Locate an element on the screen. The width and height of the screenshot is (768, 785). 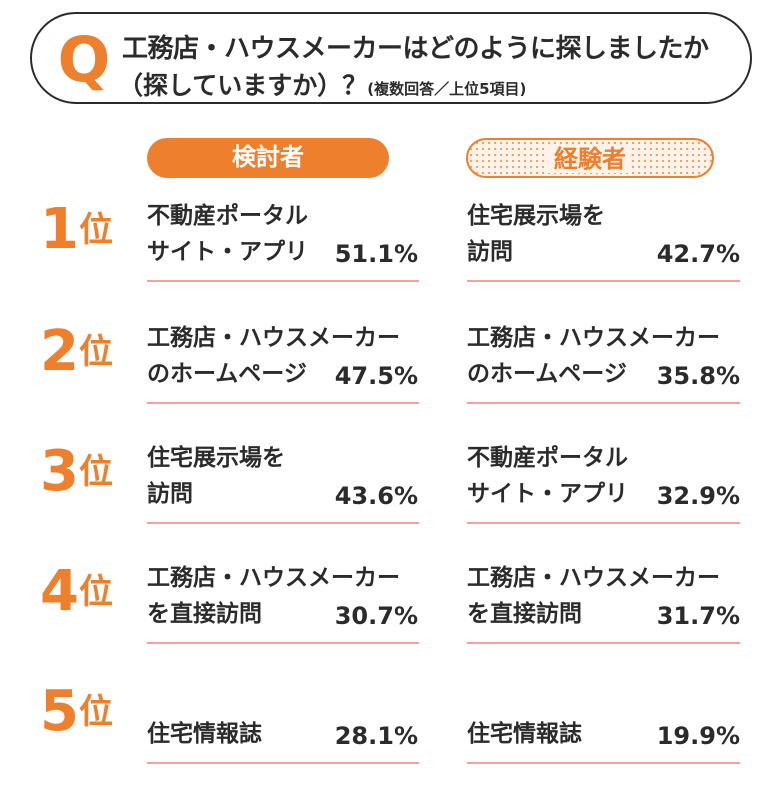
item-percentage: 28.1% is located at coordinates (376, 736).